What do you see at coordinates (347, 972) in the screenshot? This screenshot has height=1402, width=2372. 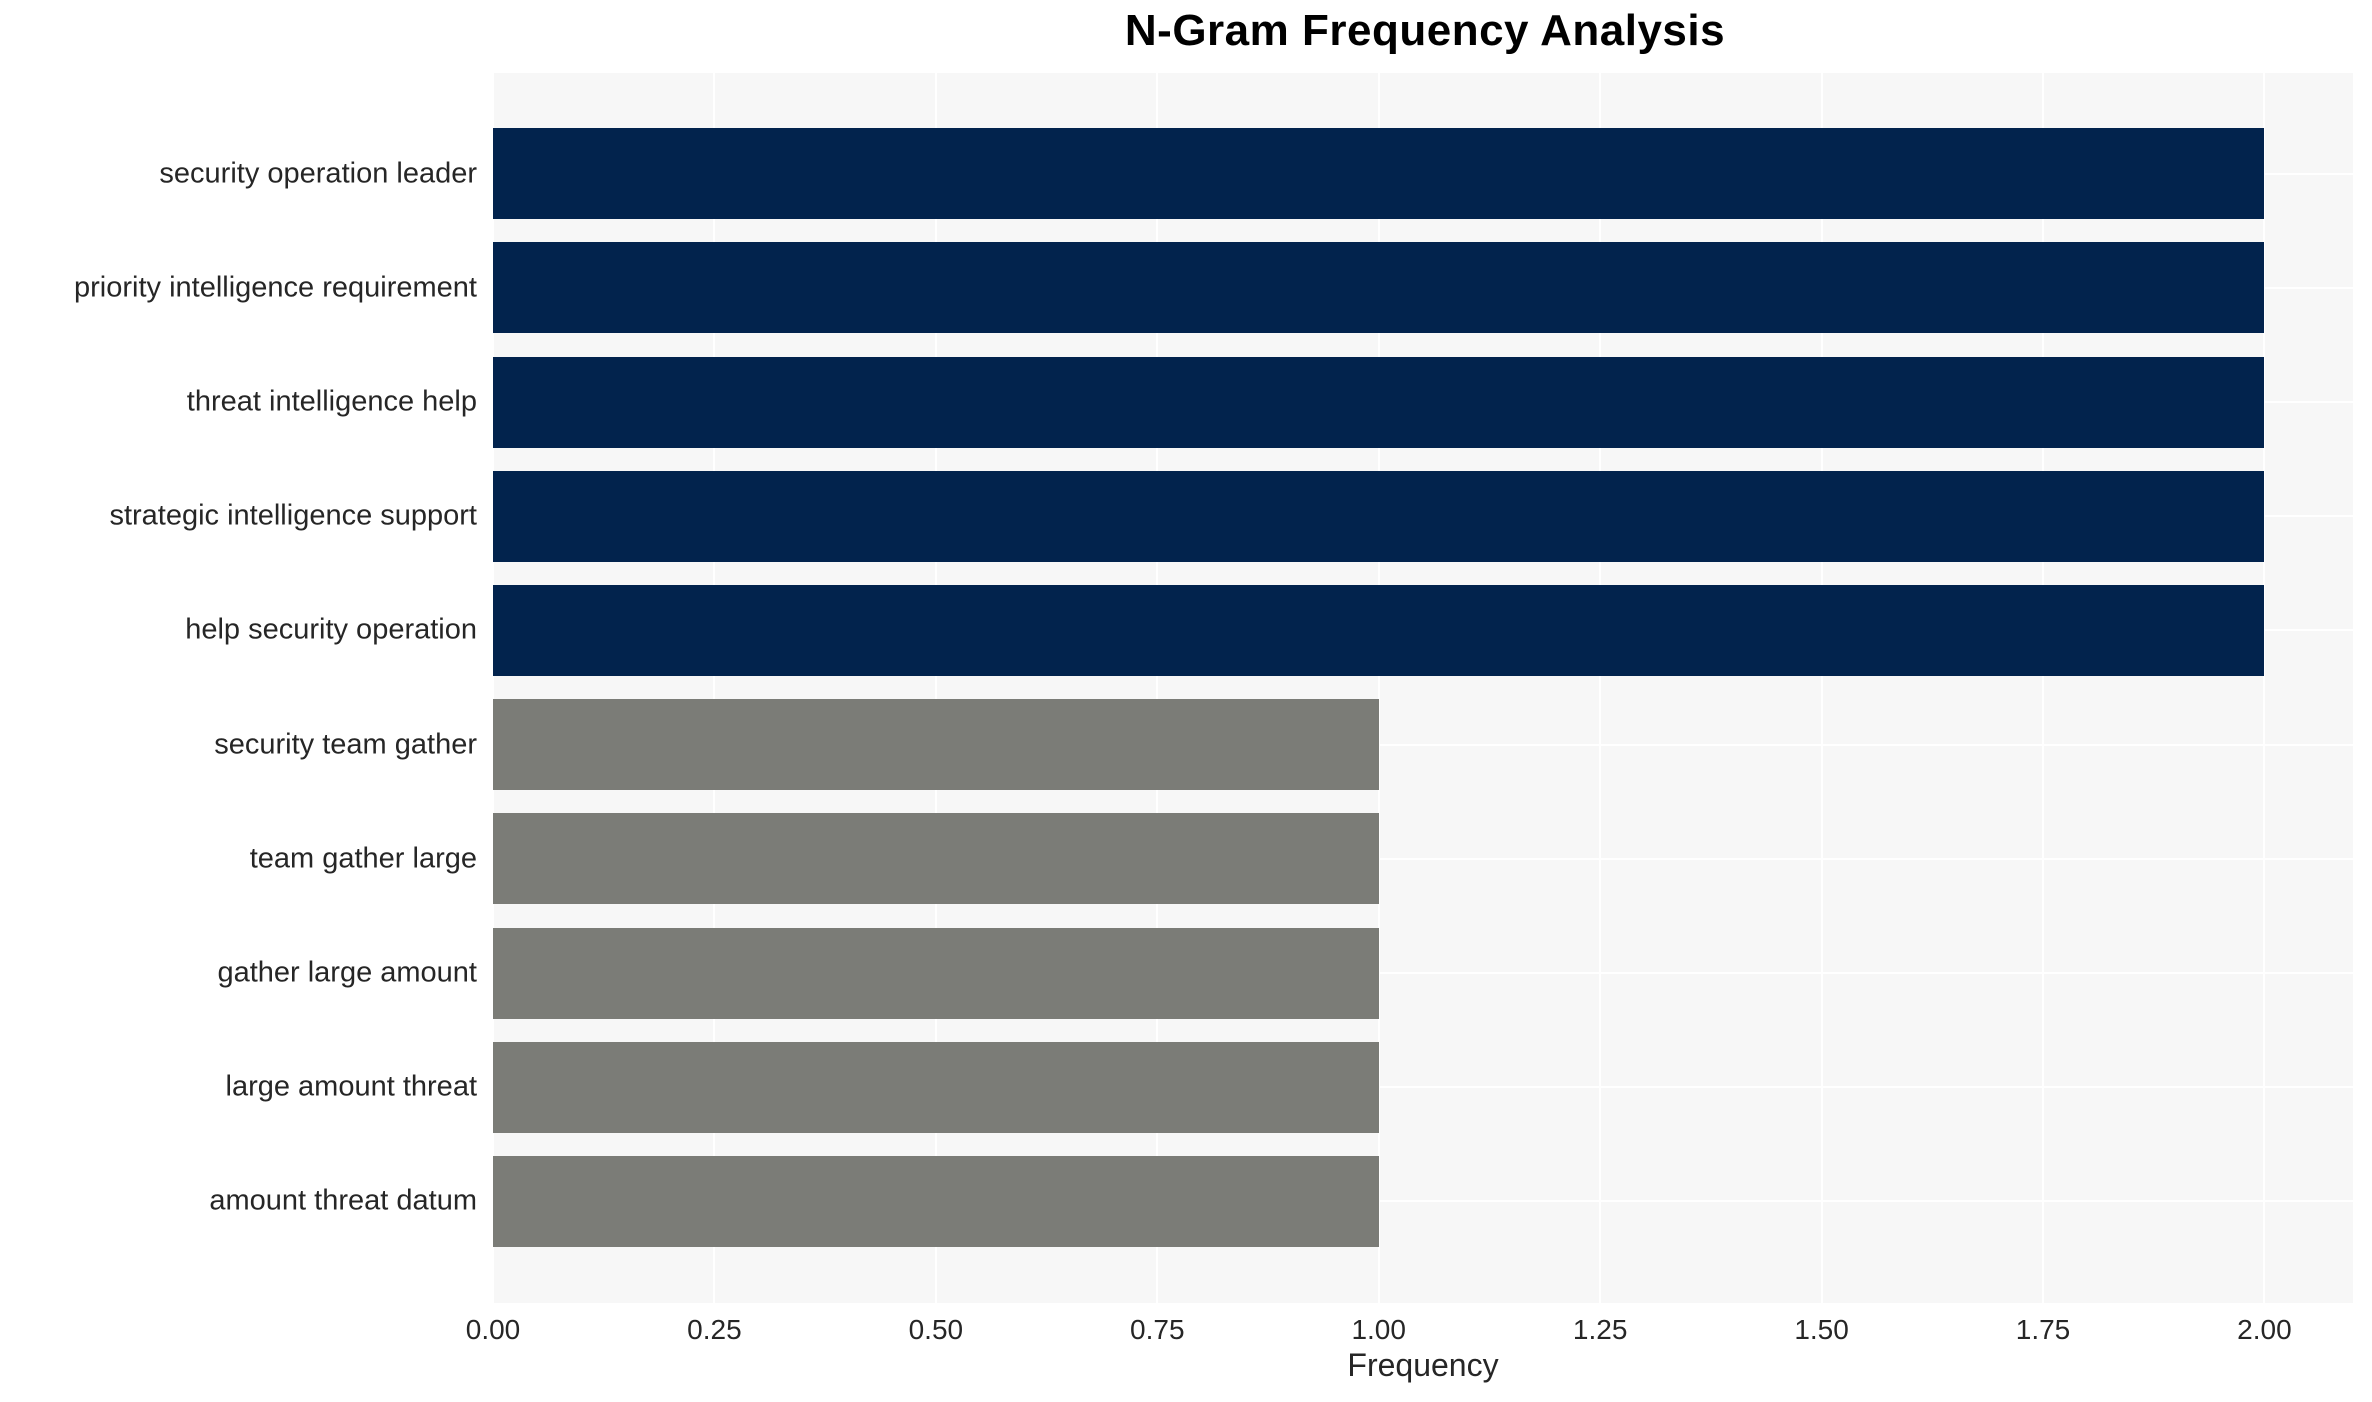 I see `category-label: gather large amount` at bounding box center [347, 972].